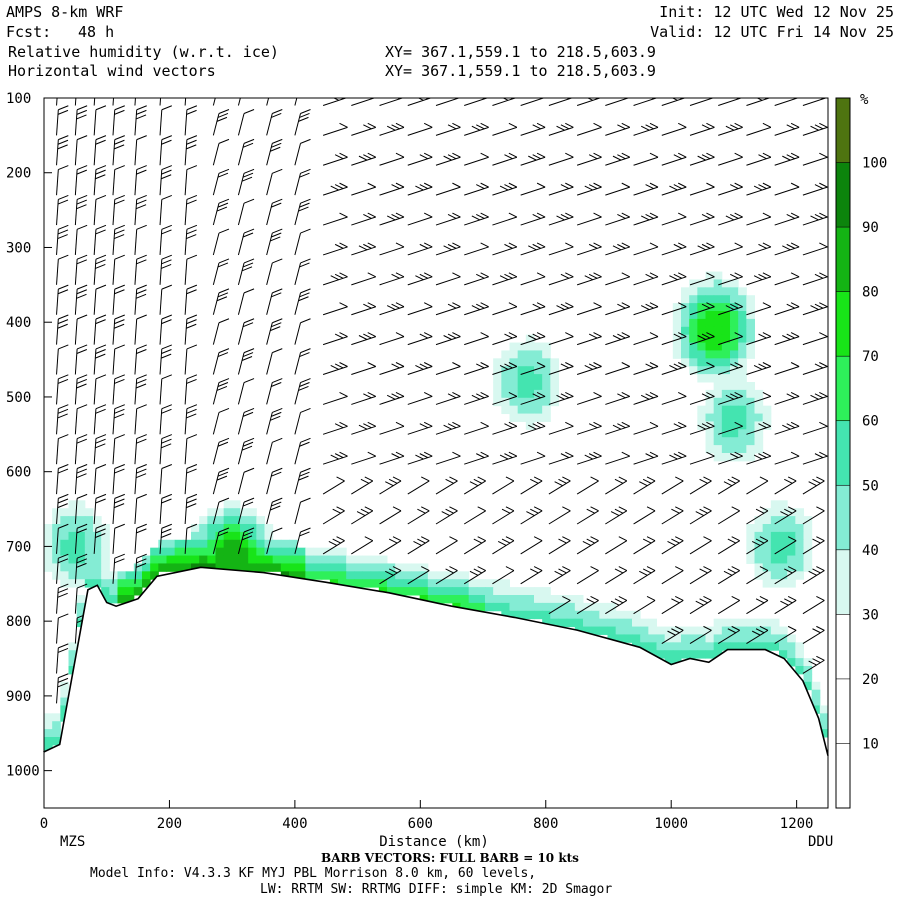  I want to click on y-tick-label: 700, so click(18, 547).